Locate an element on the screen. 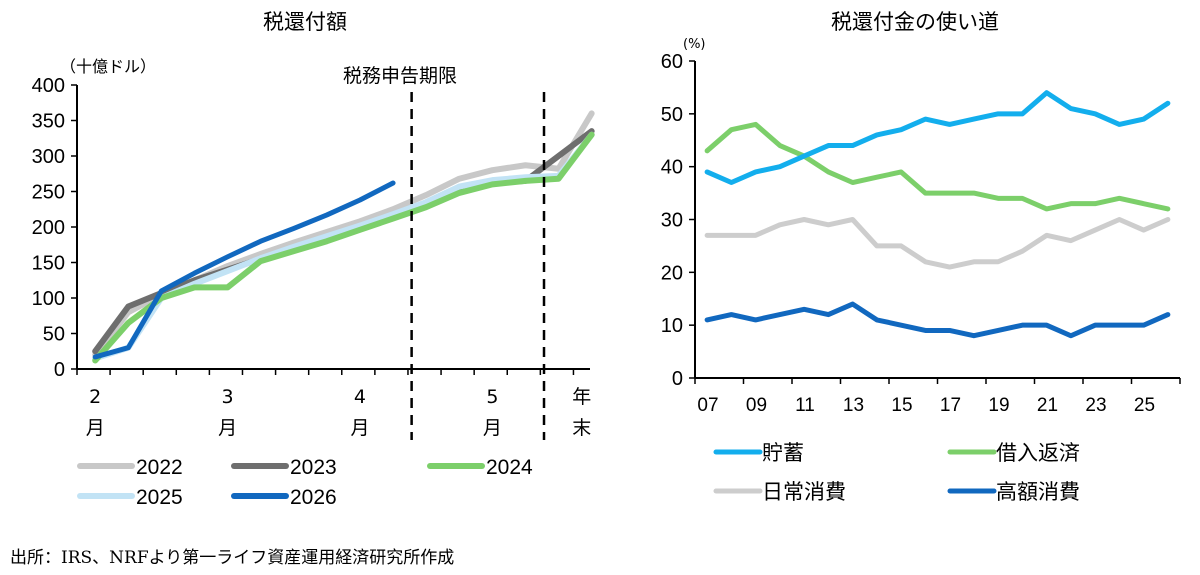 Image resolution: width=1200 pixels, height=575 pixels. right-y-tick-label: 20 is located at coordinates (672, 273).